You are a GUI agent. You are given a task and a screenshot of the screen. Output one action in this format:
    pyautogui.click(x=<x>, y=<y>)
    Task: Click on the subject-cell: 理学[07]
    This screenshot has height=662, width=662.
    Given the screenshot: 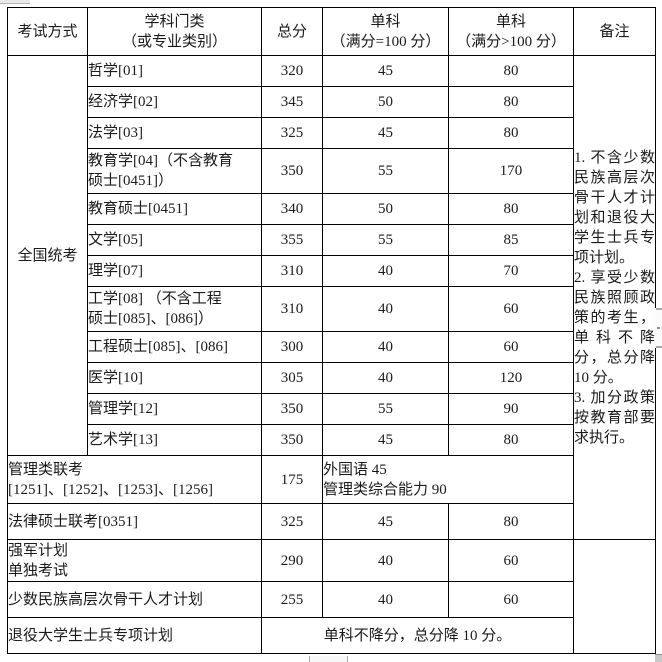 What is the action you would take?
    pyautogui.click(x=174, y=271)
    